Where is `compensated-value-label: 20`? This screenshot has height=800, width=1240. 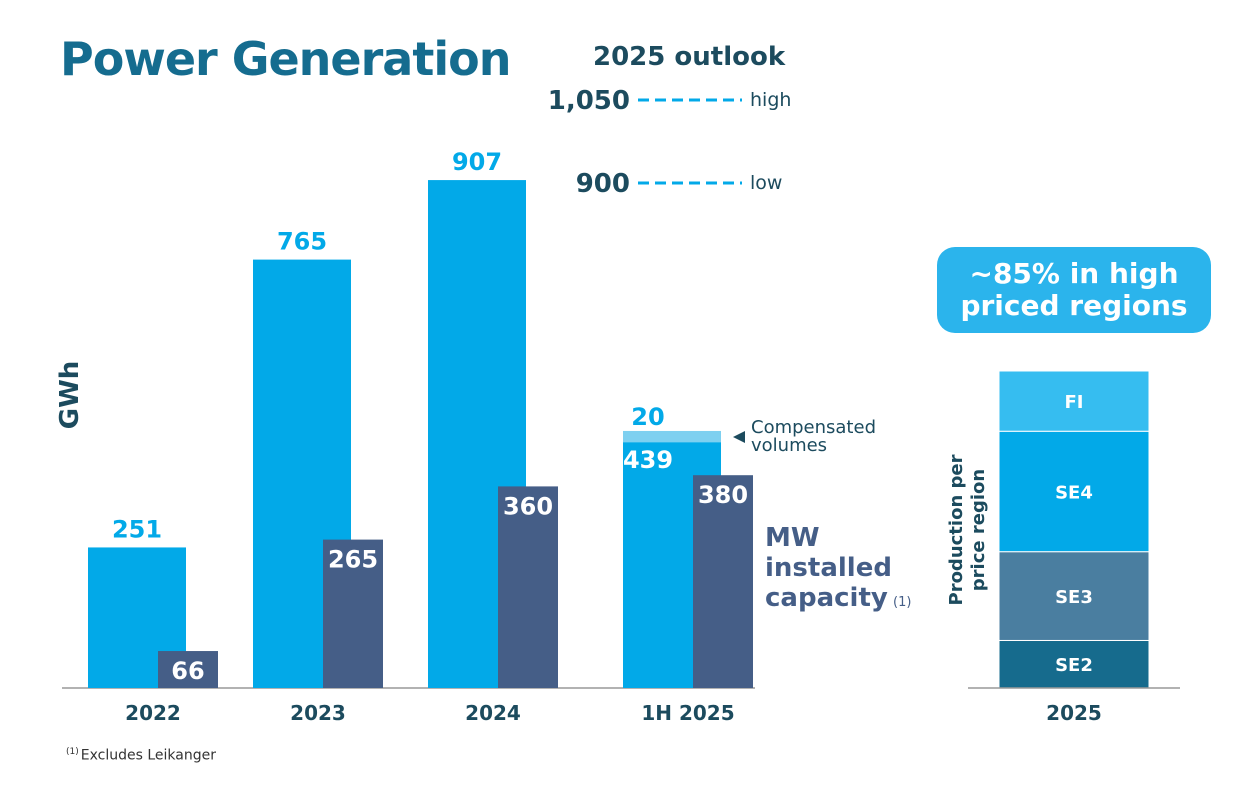
compensated-value-label: 20 is located at coordinates (647, 417).